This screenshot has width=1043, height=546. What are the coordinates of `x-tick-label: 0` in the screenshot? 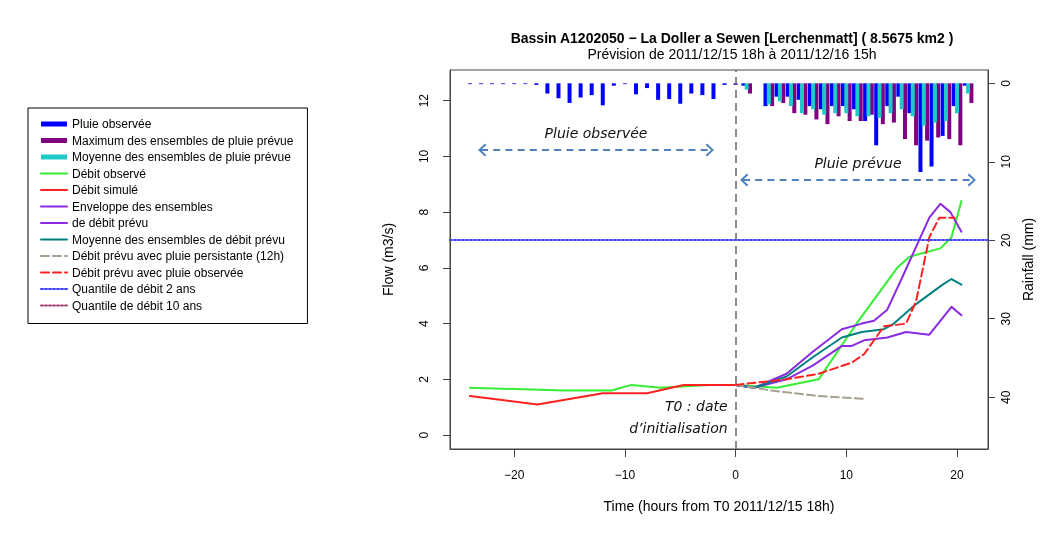 It's located at (736, 475).